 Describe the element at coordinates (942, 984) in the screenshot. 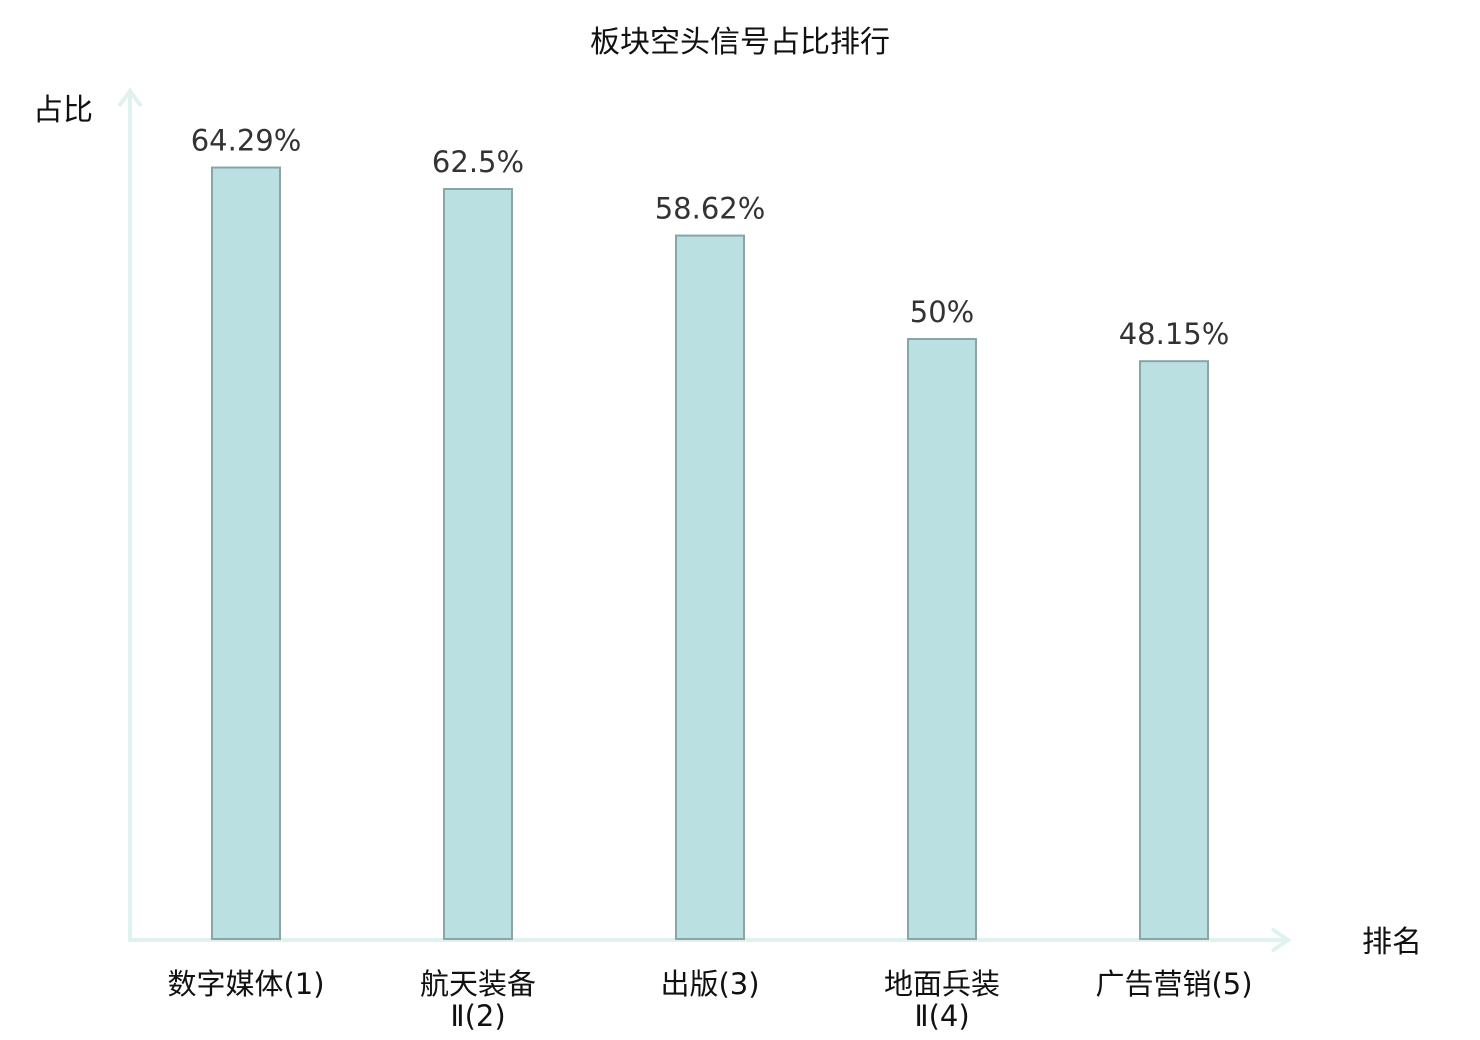

I see `category-label-4-line-1: 地面兵装` at that location.